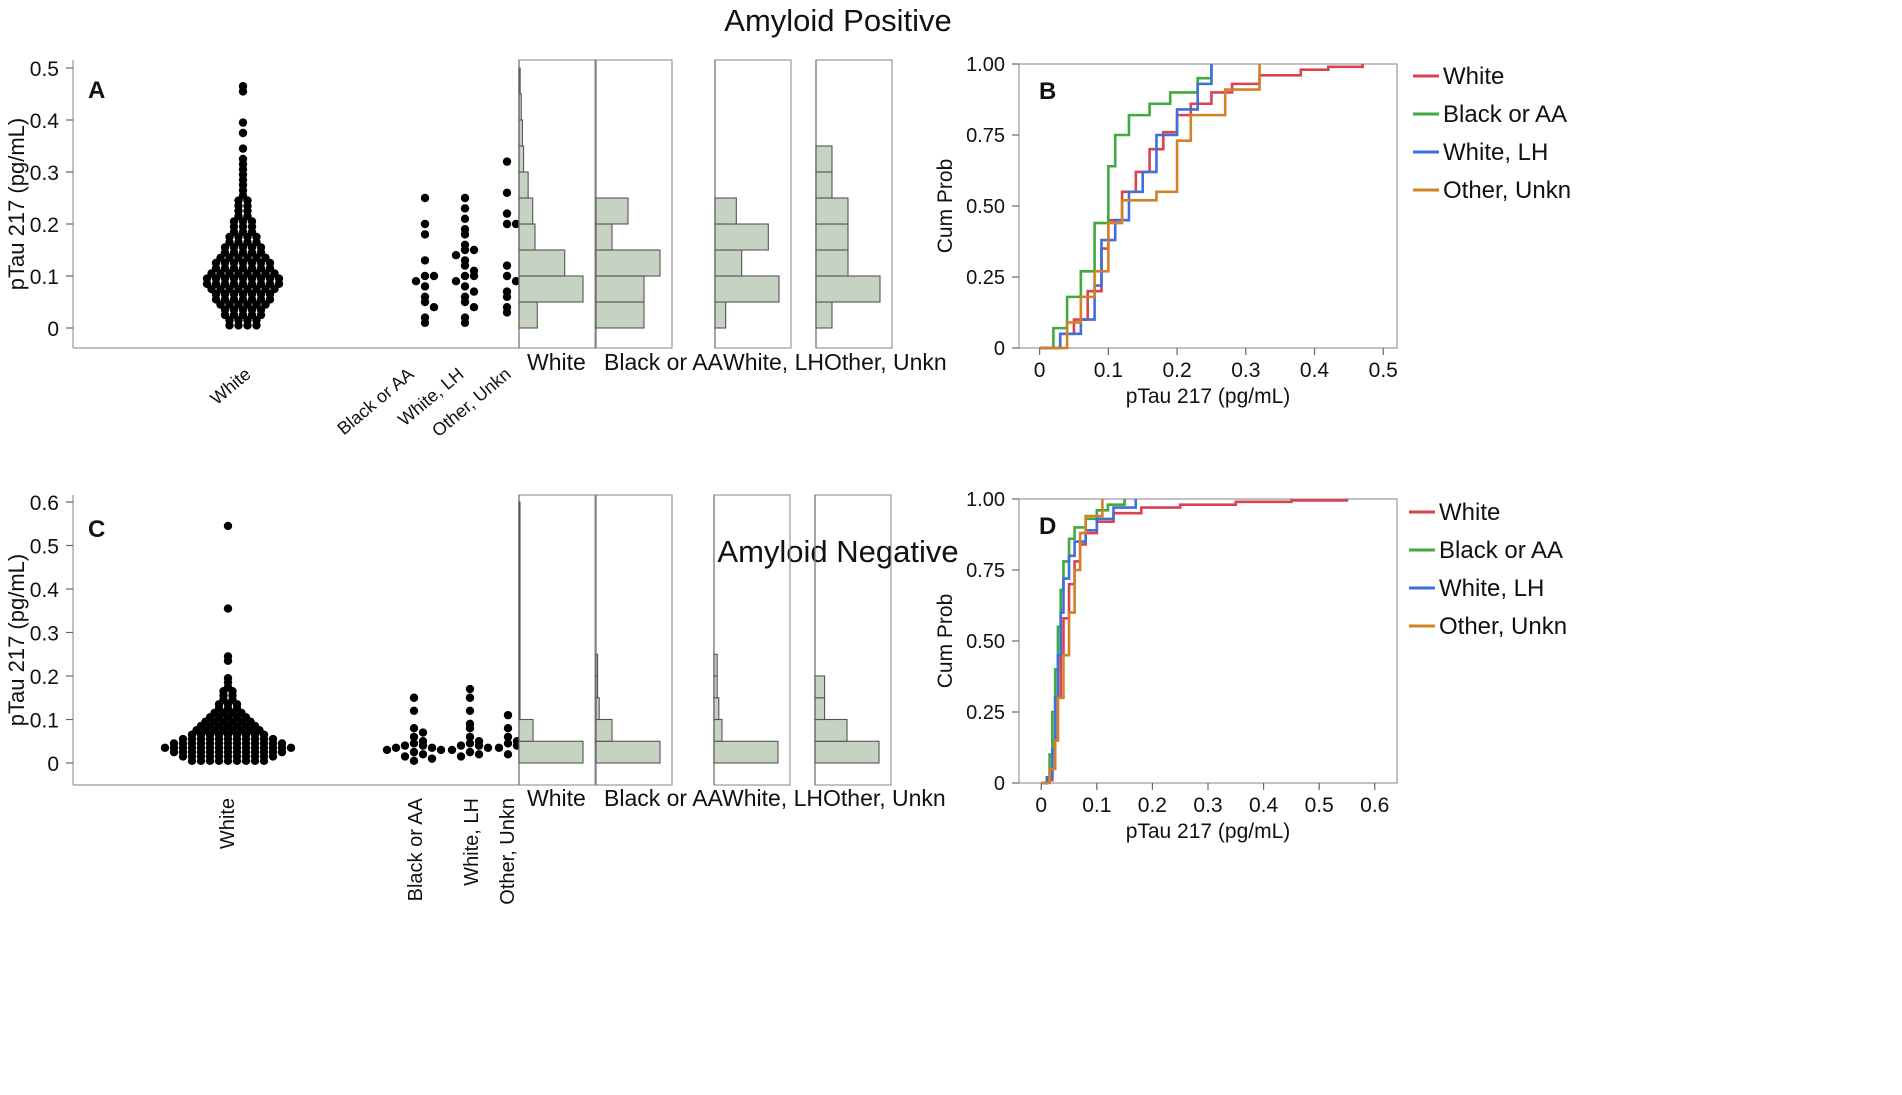  Describe the element at coordinates (1245, 370) in the screenshot. I see `x-tick-label: 0.3` at that location.